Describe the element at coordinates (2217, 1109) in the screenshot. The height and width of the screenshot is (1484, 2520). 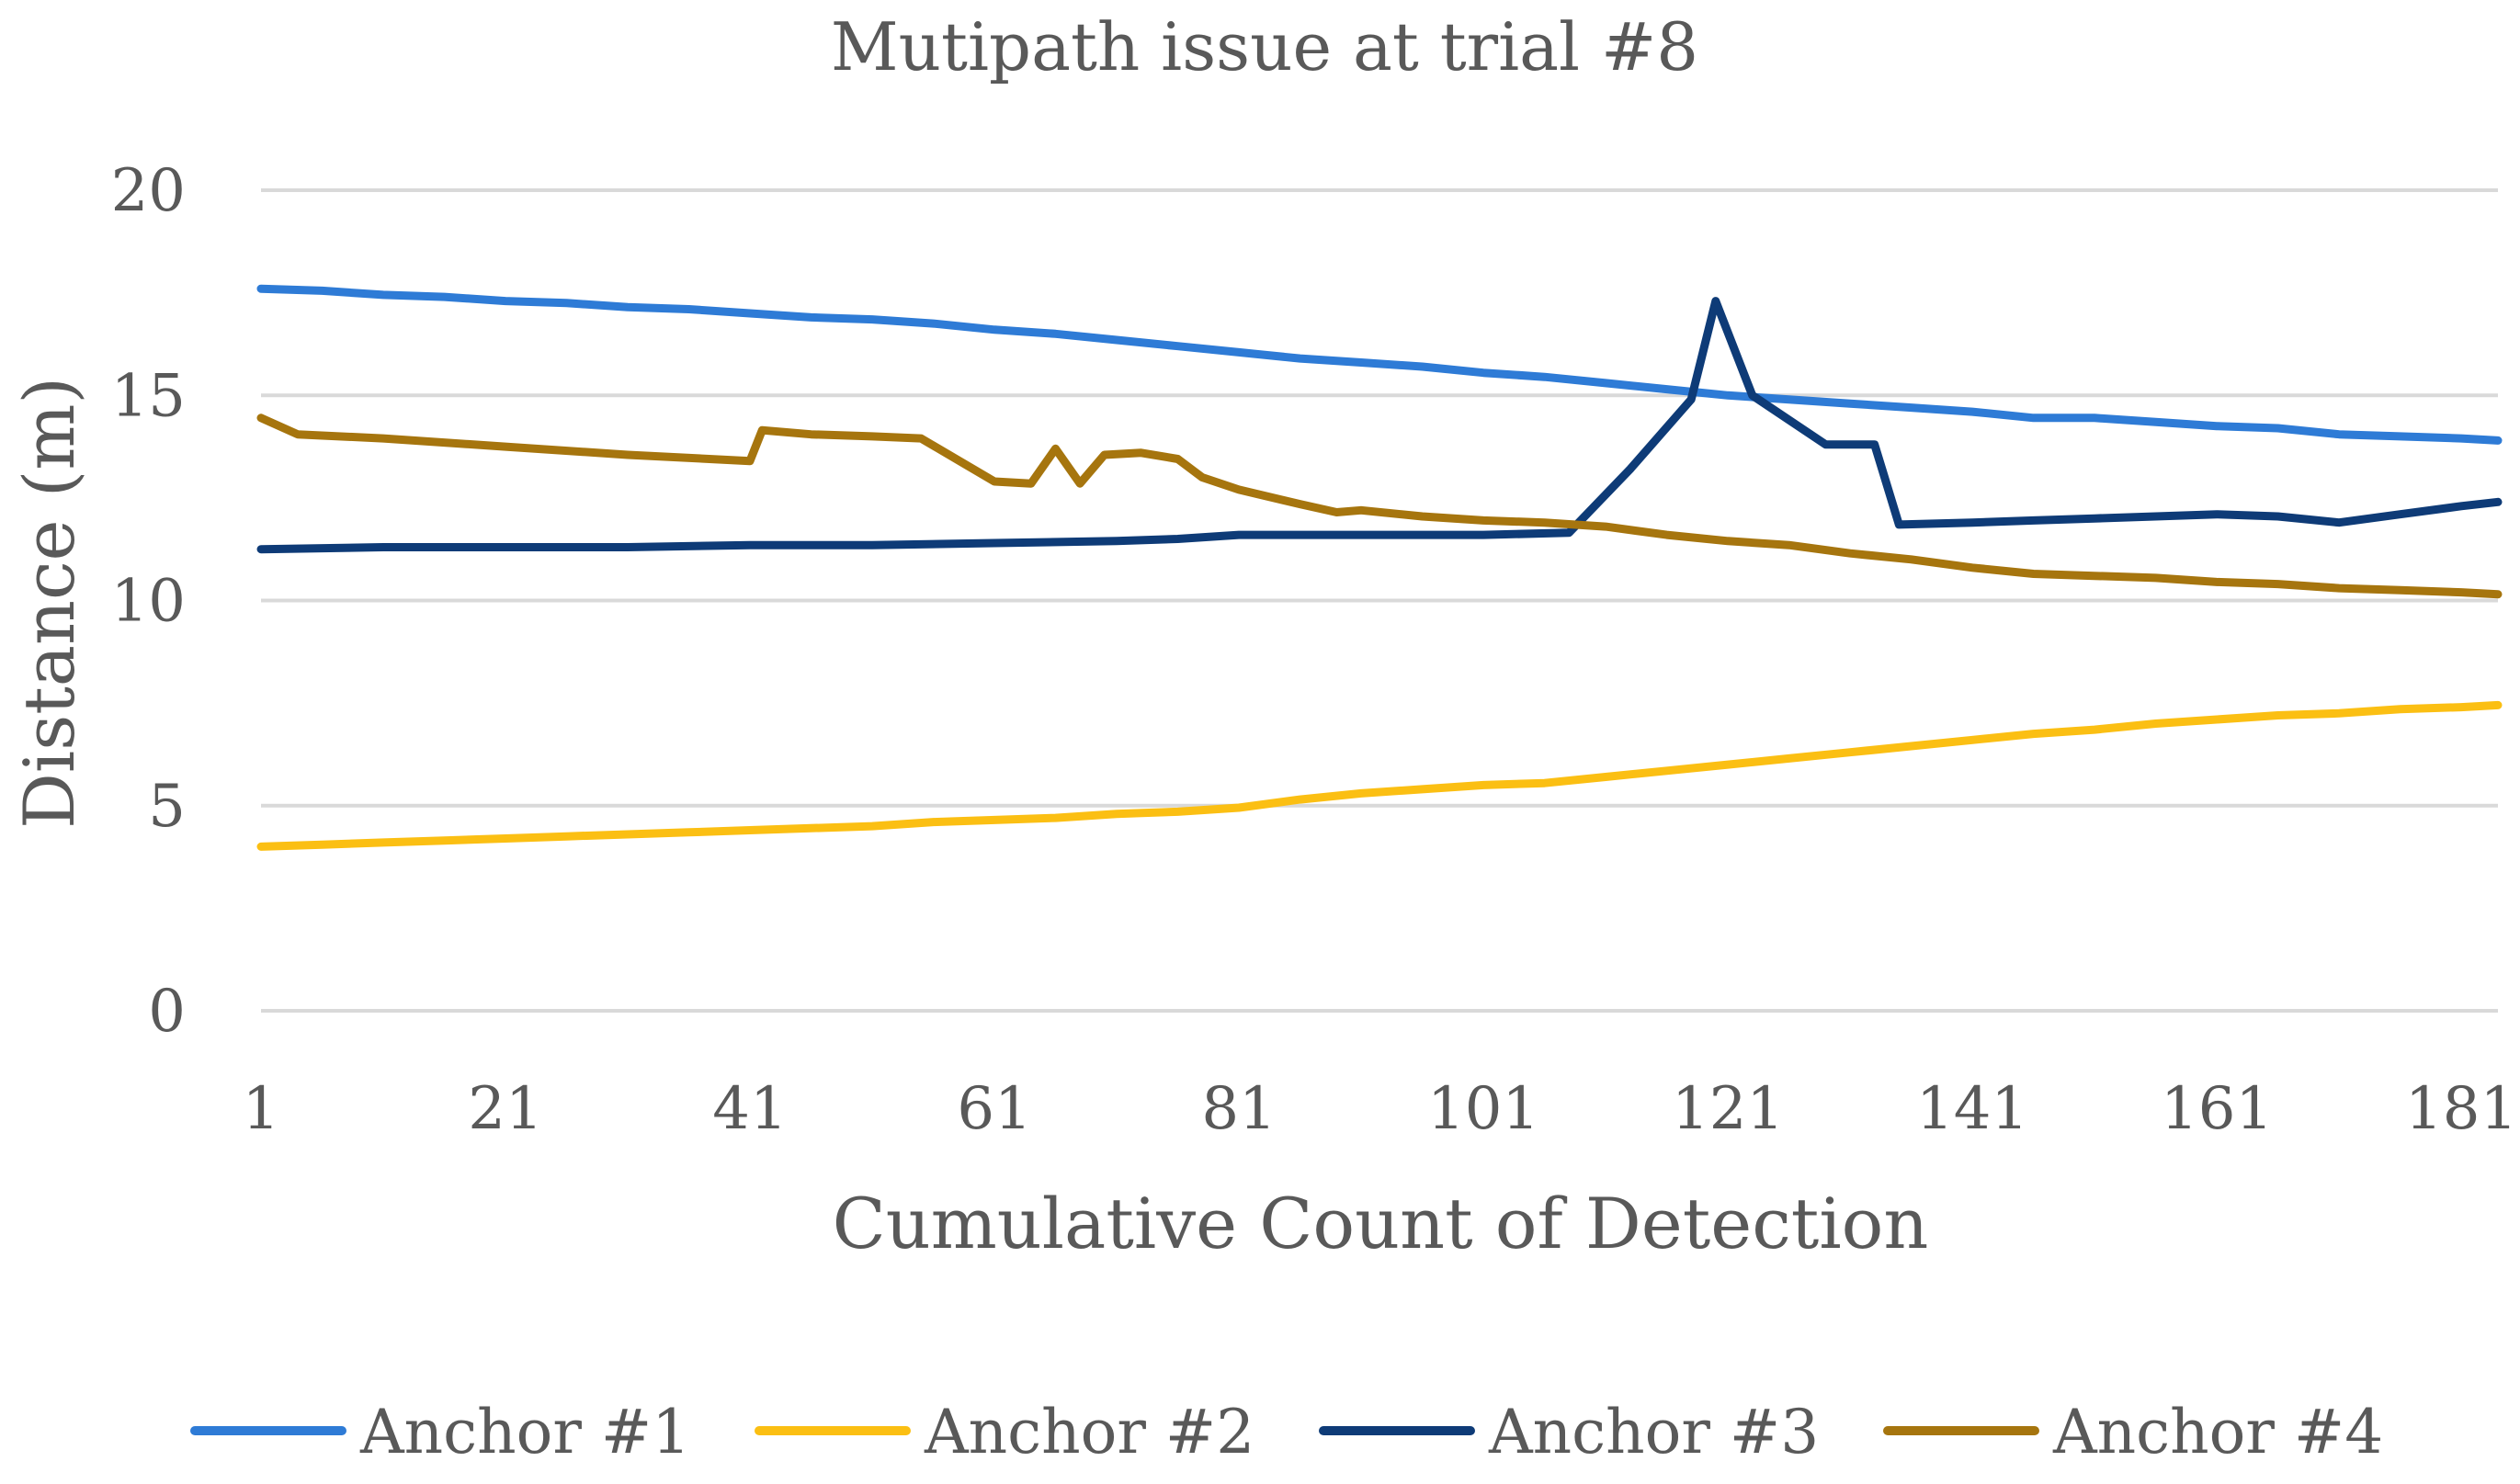
I see `x-tick-label: 161` at that location.